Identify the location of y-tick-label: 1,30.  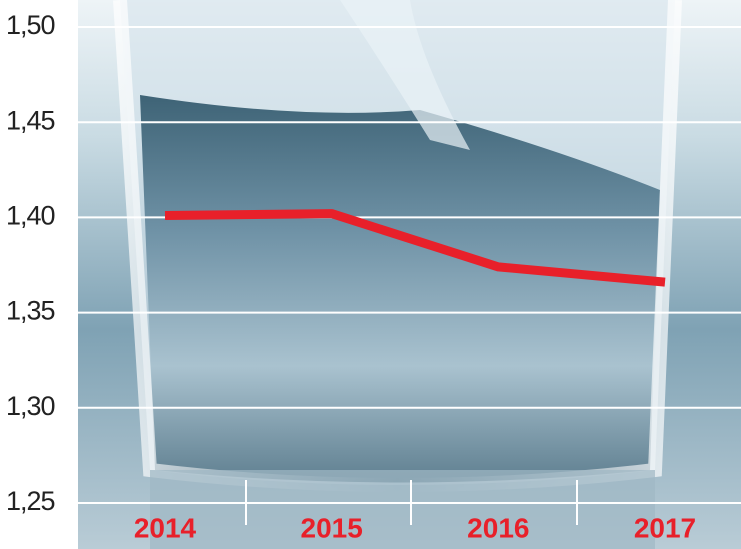
(30, 406).